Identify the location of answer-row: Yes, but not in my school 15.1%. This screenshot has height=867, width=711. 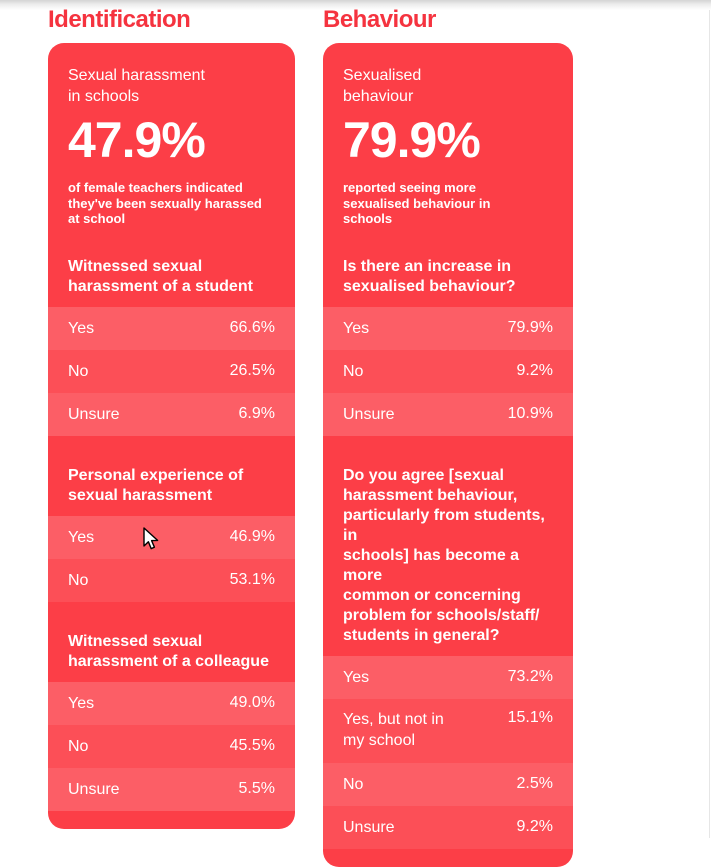
(448, 730).